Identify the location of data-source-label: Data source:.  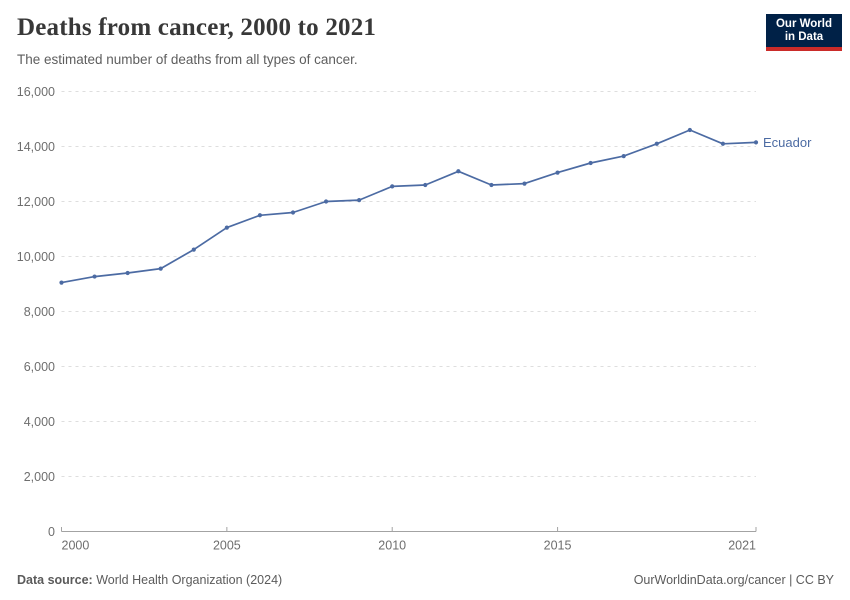
(55, 580).